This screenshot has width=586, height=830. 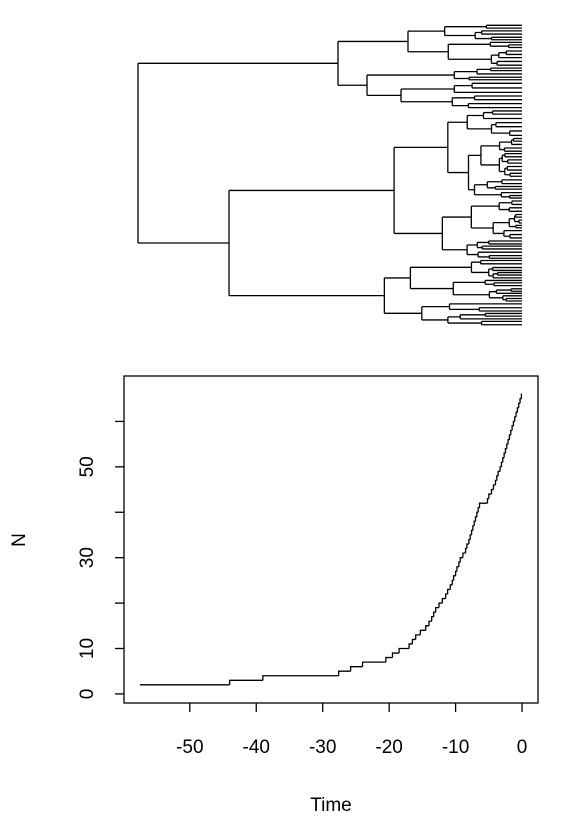 I want to click on x-tick-label: -40, so click(x=256, y=747).